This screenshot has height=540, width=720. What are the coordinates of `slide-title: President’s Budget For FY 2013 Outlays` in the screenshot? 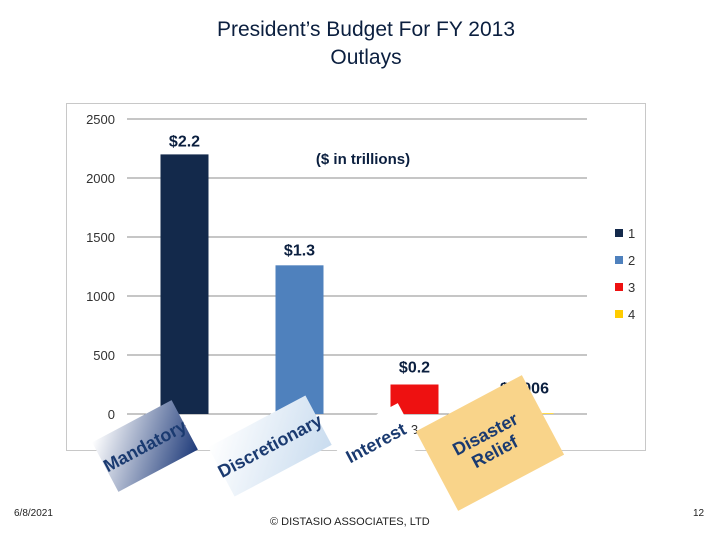 It's located at (360, 44).